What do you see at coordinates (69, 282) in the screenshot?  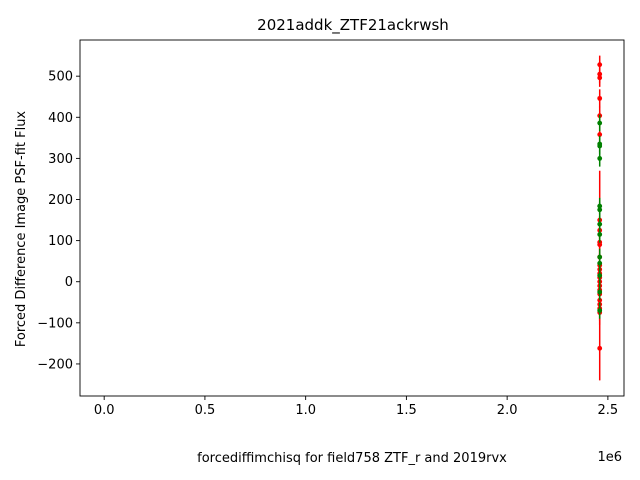 I see `y-tick-label: 0` at bounding box center [69, 282].